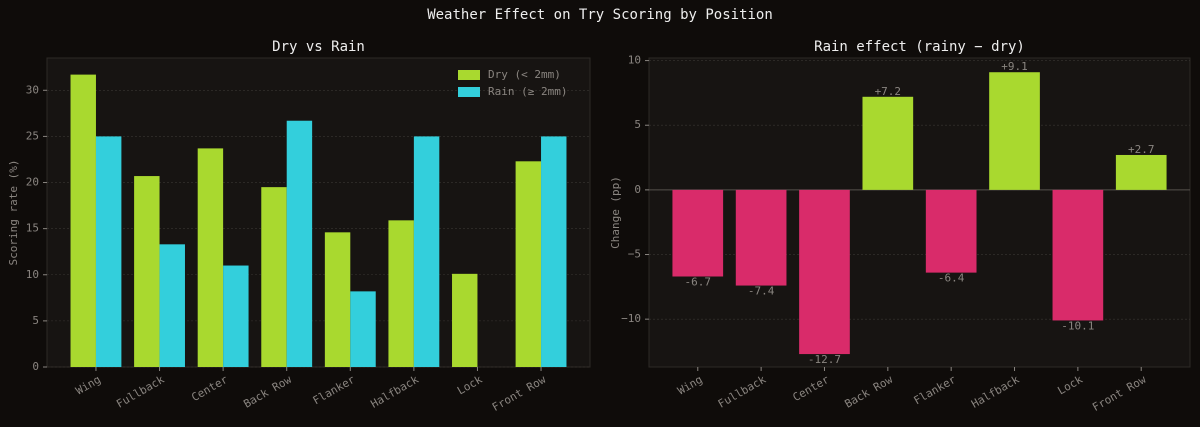  I want to click on data-label: +7.2, so click(888, 91).